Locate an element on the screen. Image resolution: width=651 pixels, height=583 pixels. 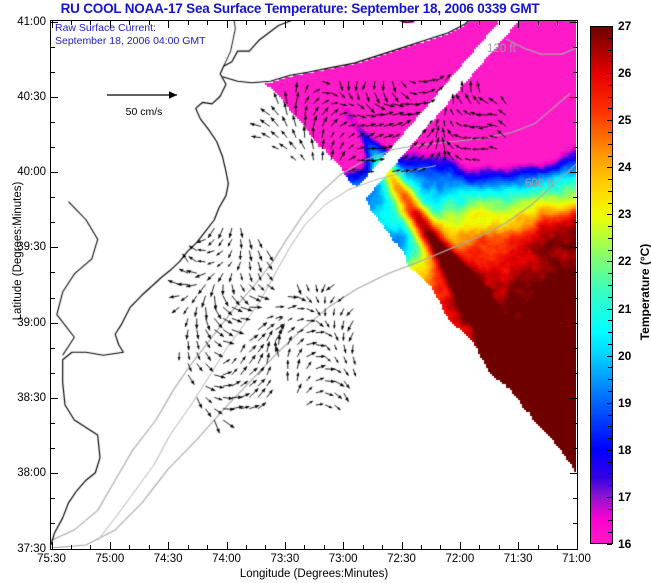
colorbar-tick-label: 20 is located at coordinates (625, 355).